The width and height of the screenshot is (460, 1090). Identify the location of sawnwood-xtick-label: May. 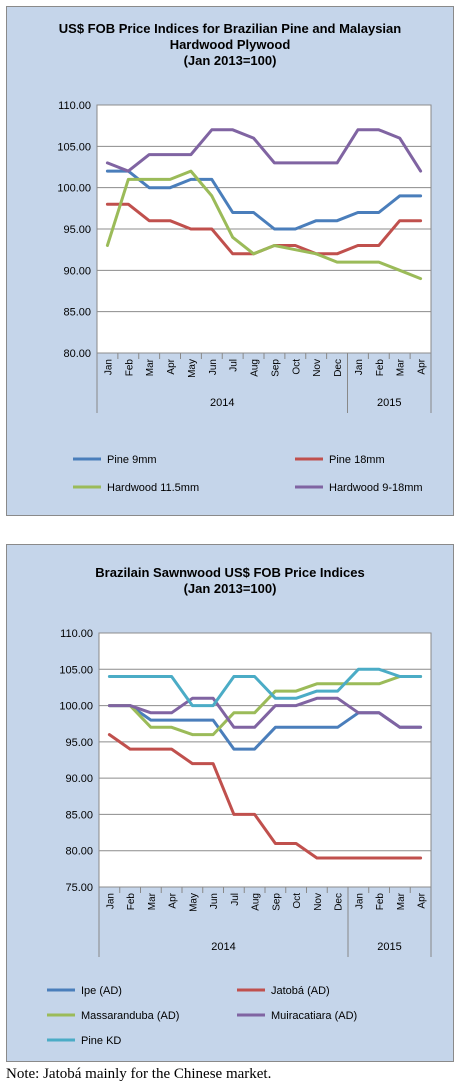
(193, 902).